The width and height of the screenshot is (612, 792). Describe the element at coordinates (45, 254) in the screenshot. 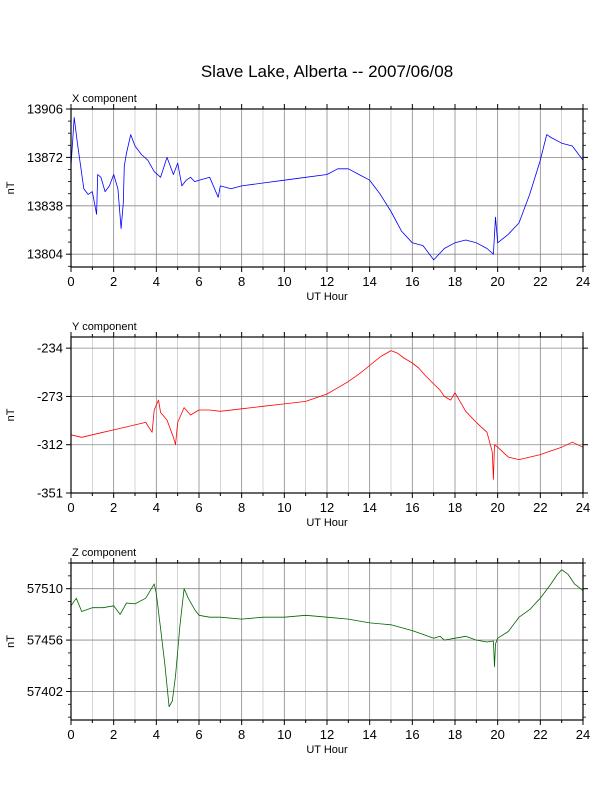

I see `y-tick-label: 13804` at that location.